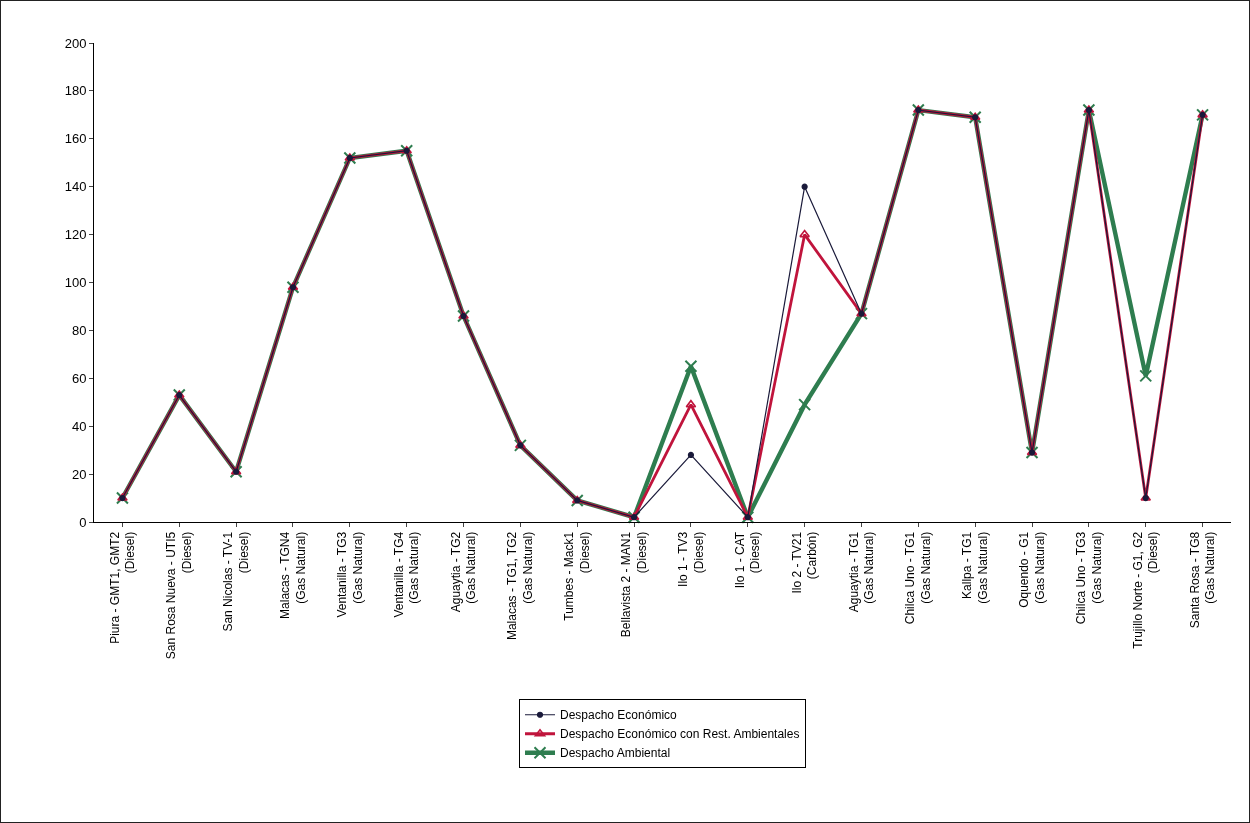  I want to click on x-tick-label: Ventanilla - TG4 (Gas Natural), so click(406, 574).